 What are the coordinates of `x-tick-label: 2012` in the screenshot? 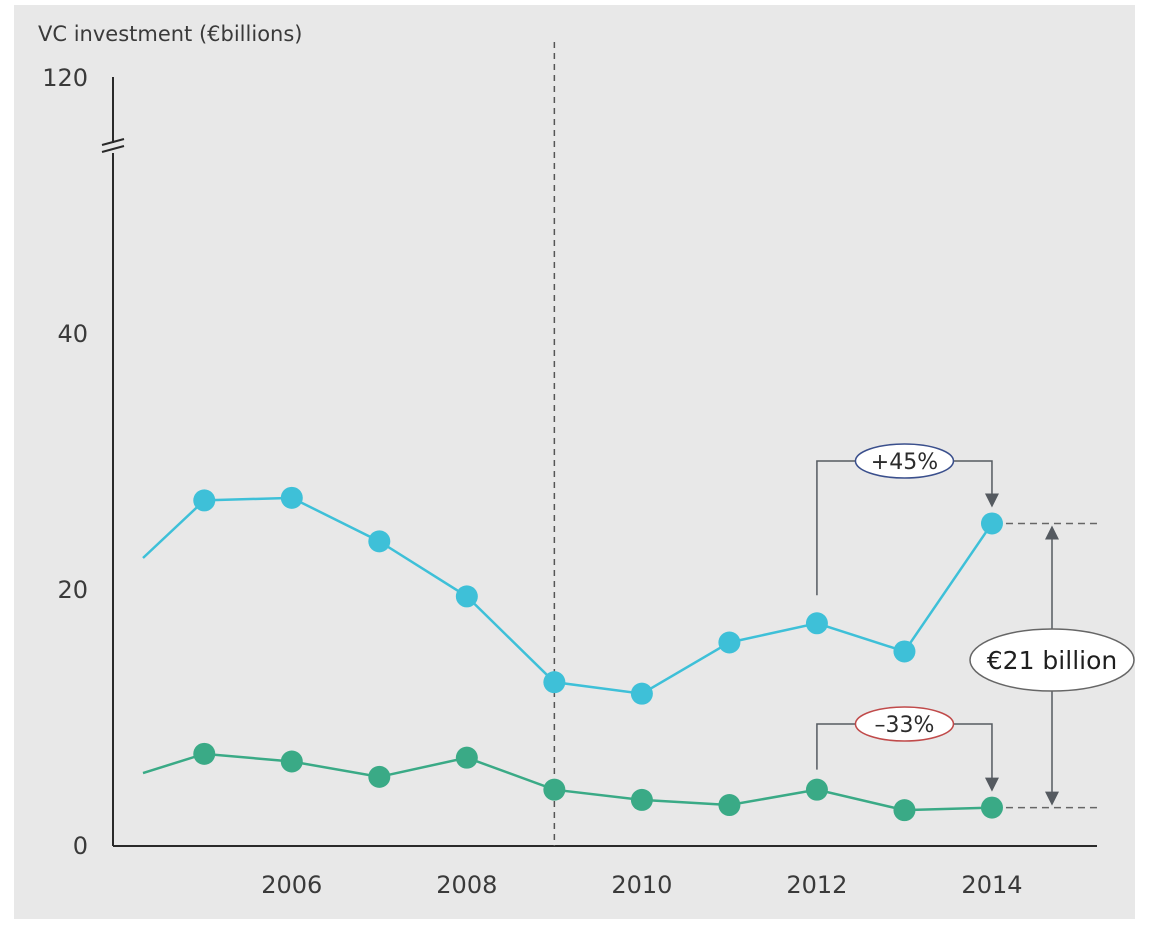 It's located at (816, 885).